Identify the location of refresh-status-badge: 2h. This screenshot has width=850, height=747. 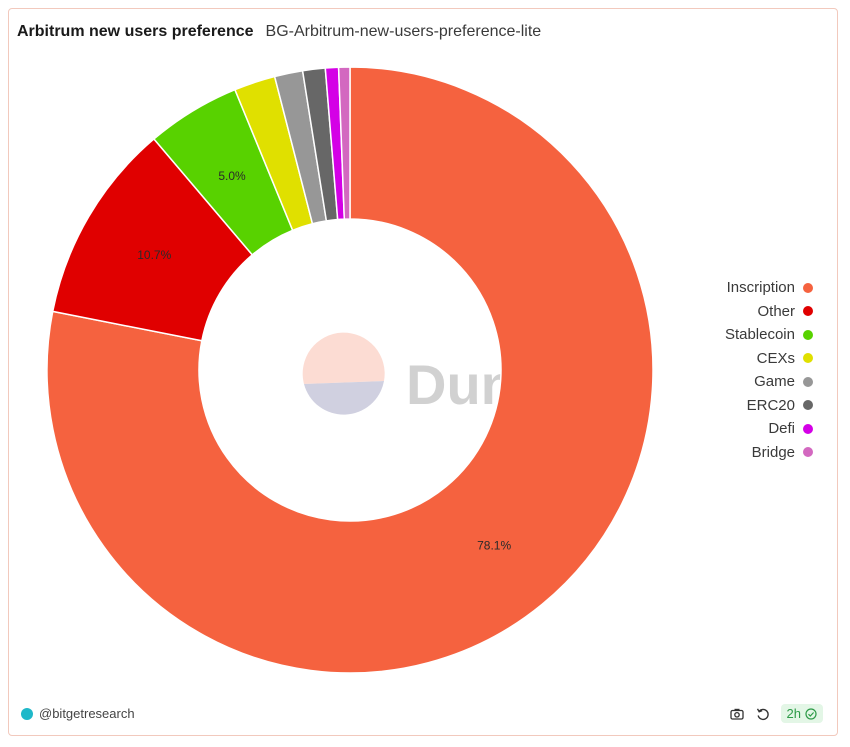
(801, 713).